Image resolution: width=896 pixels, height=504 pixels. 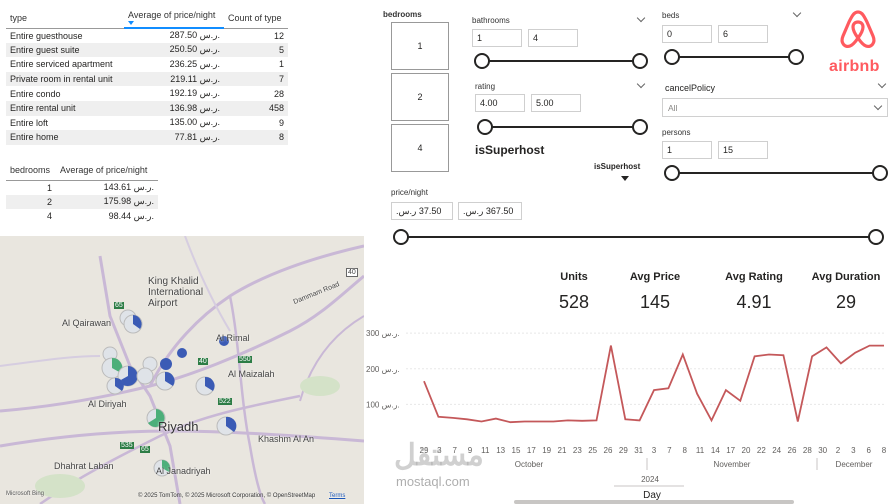 What do you see at coordinates (256, 50) in the screenshot?
I see `cell-count: 5` at bounding box center [256, 50].